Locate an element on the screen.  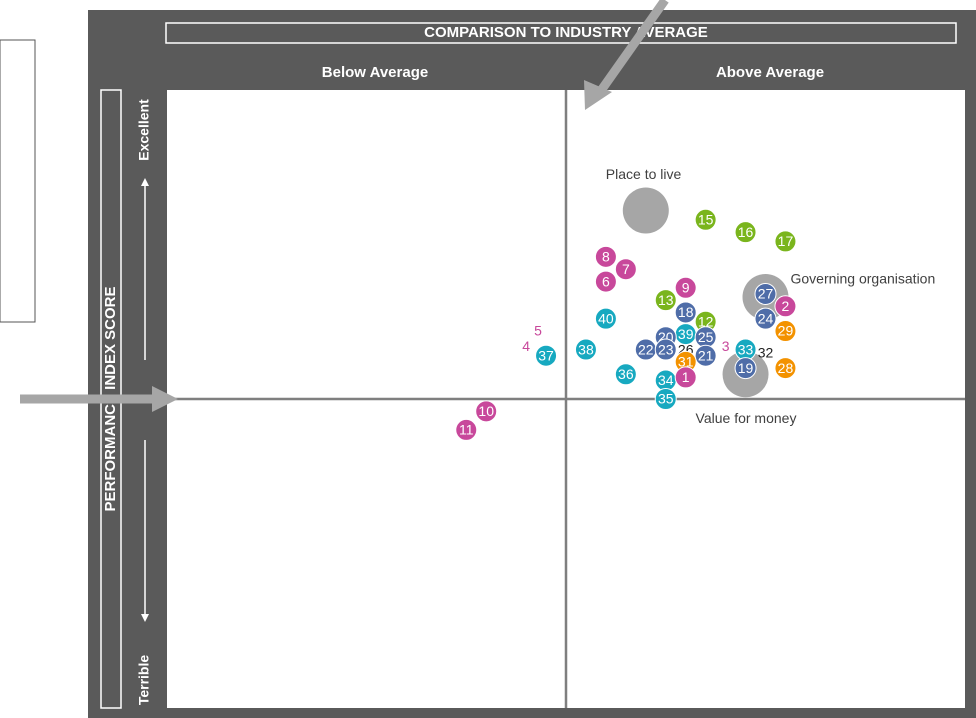
point-label: 15 is located at coordinates (706, 219).